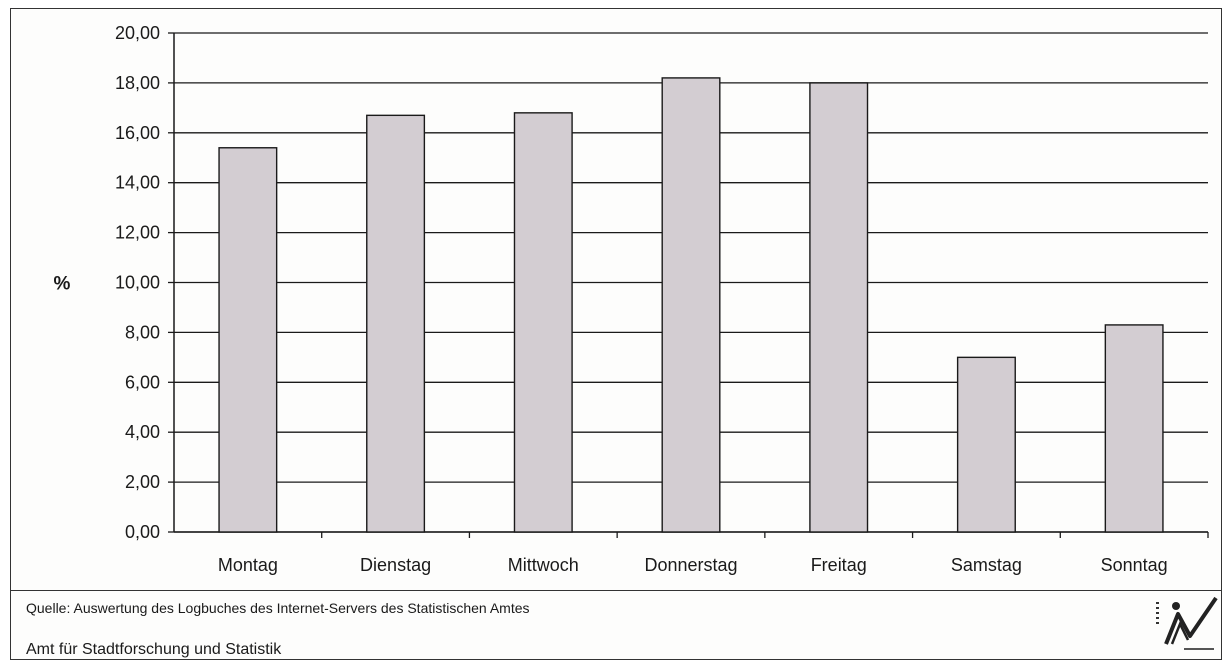 This screenshot has height=662, width=1223. I want to click on statistics-office-logo-icon, so click(1187, 623).